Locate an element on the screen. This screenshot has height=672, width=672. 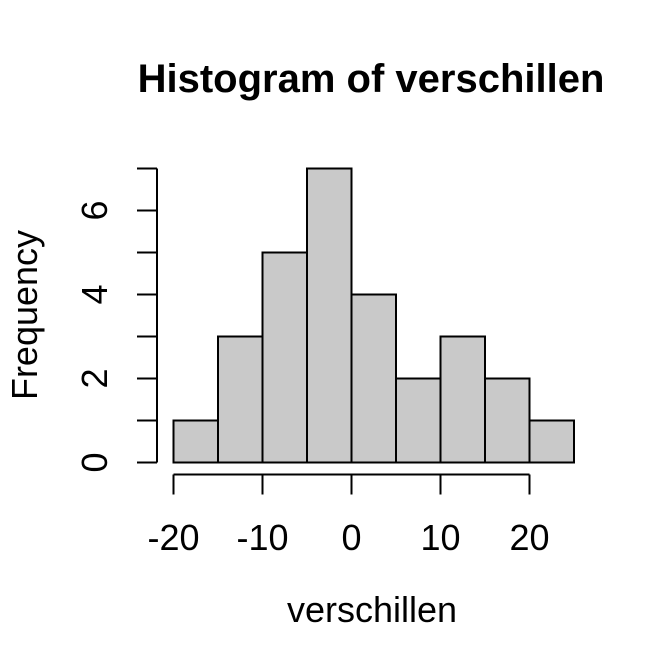
y-axis-label: Frequency is located at coordinates (24, 315).